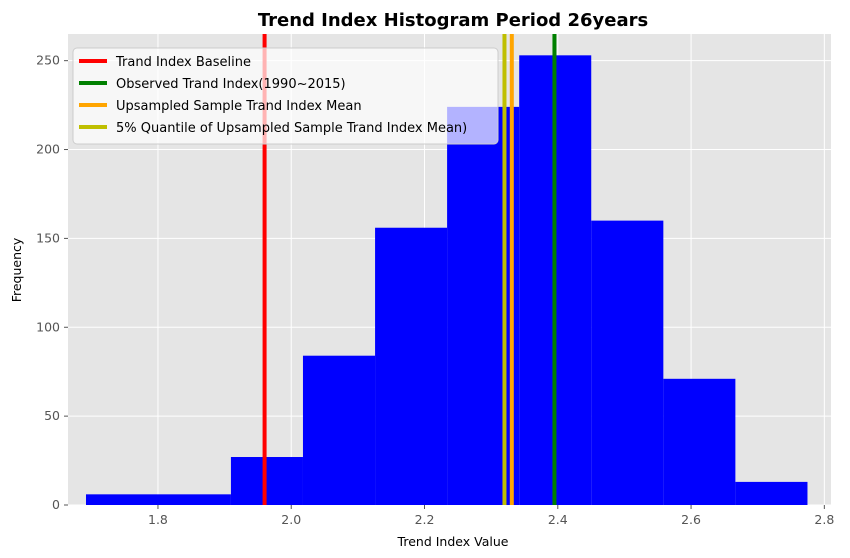 Image resolution: width=850 pixels, height=558 pixels. I want to click on x-tick-label: 2.8, so click(824, 519).